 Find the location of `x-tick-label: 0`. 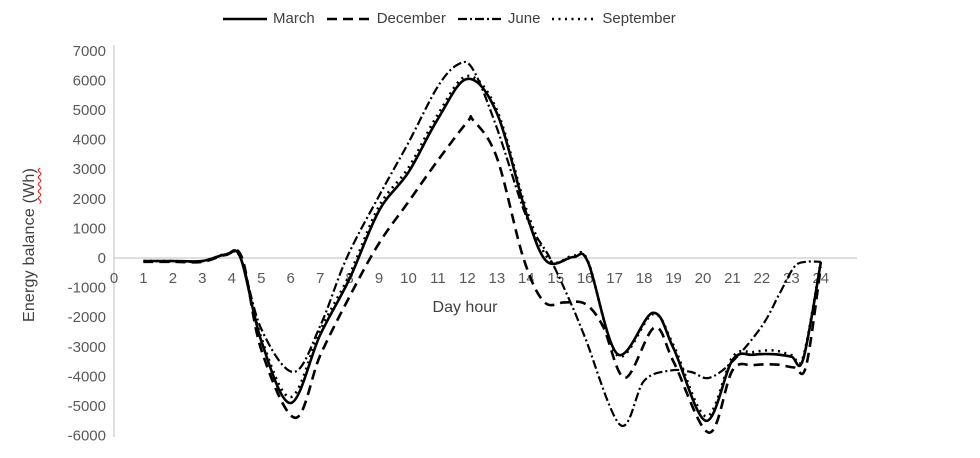

x-tick-label: 0 is located at coordinates (114, 278).